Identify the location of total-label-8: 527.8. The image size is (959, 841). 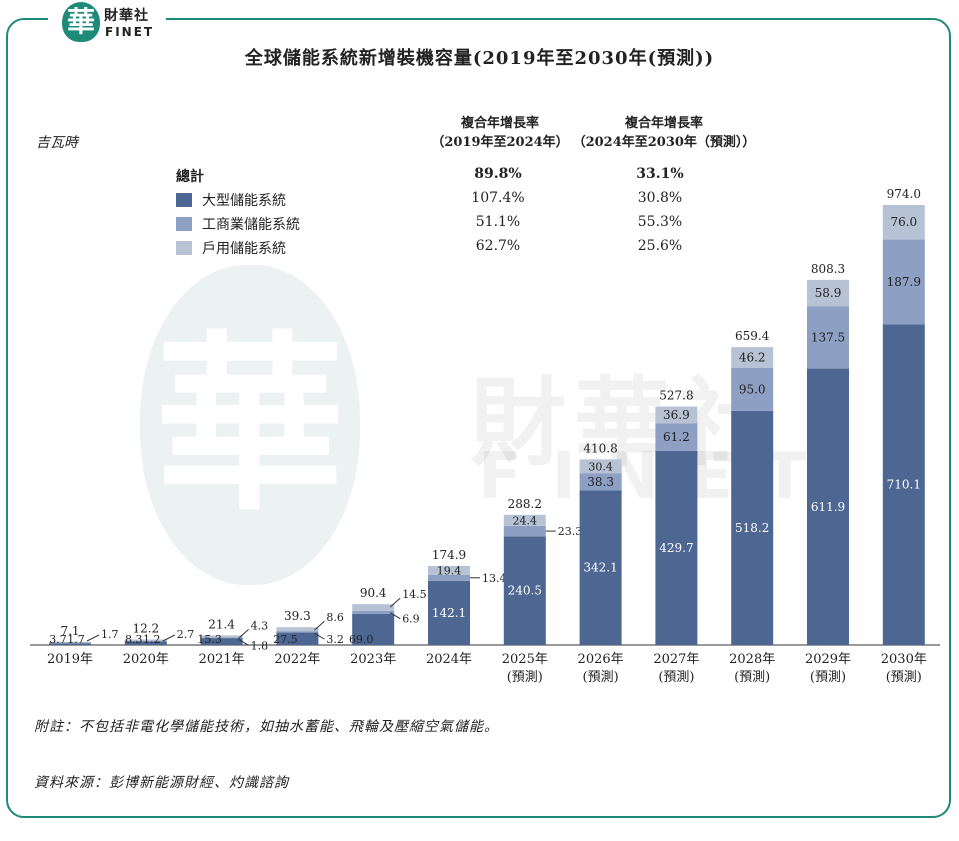
(676, 396).